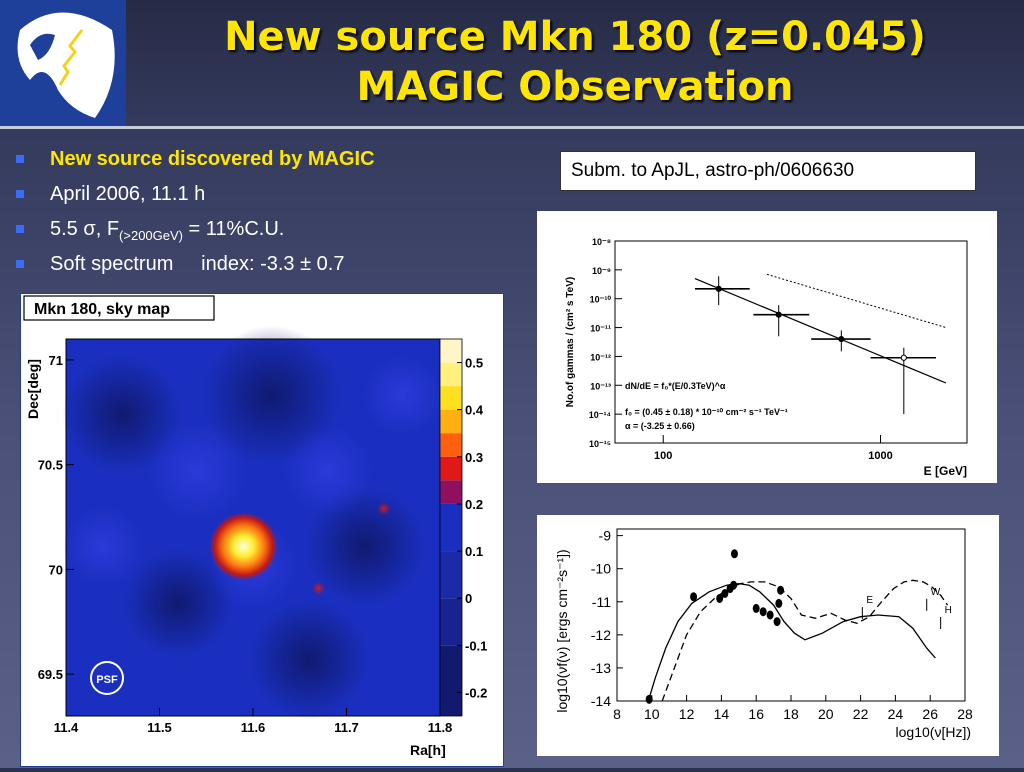 The image size is (1024, 772). Describe the element at coordinates (948, 610) in the screenshot. I see `sed-marker-label: H` at that location.